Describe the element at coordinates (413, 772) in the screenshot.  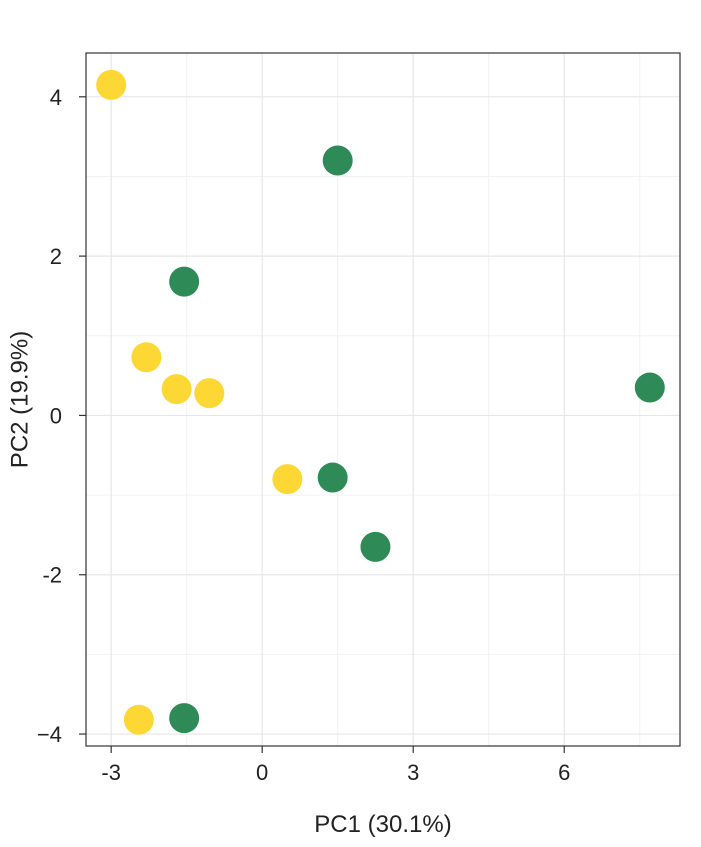
I see `x-tick-label: 3` at that location.